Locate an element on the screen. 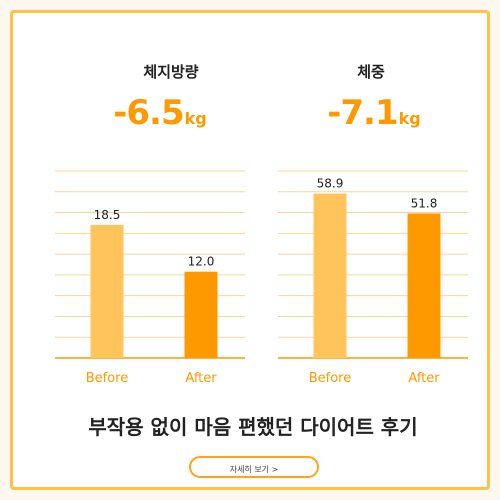 This screenshot has width=500, height=500. weight-data-label: 58.9 is located at coordinates (330, 184).